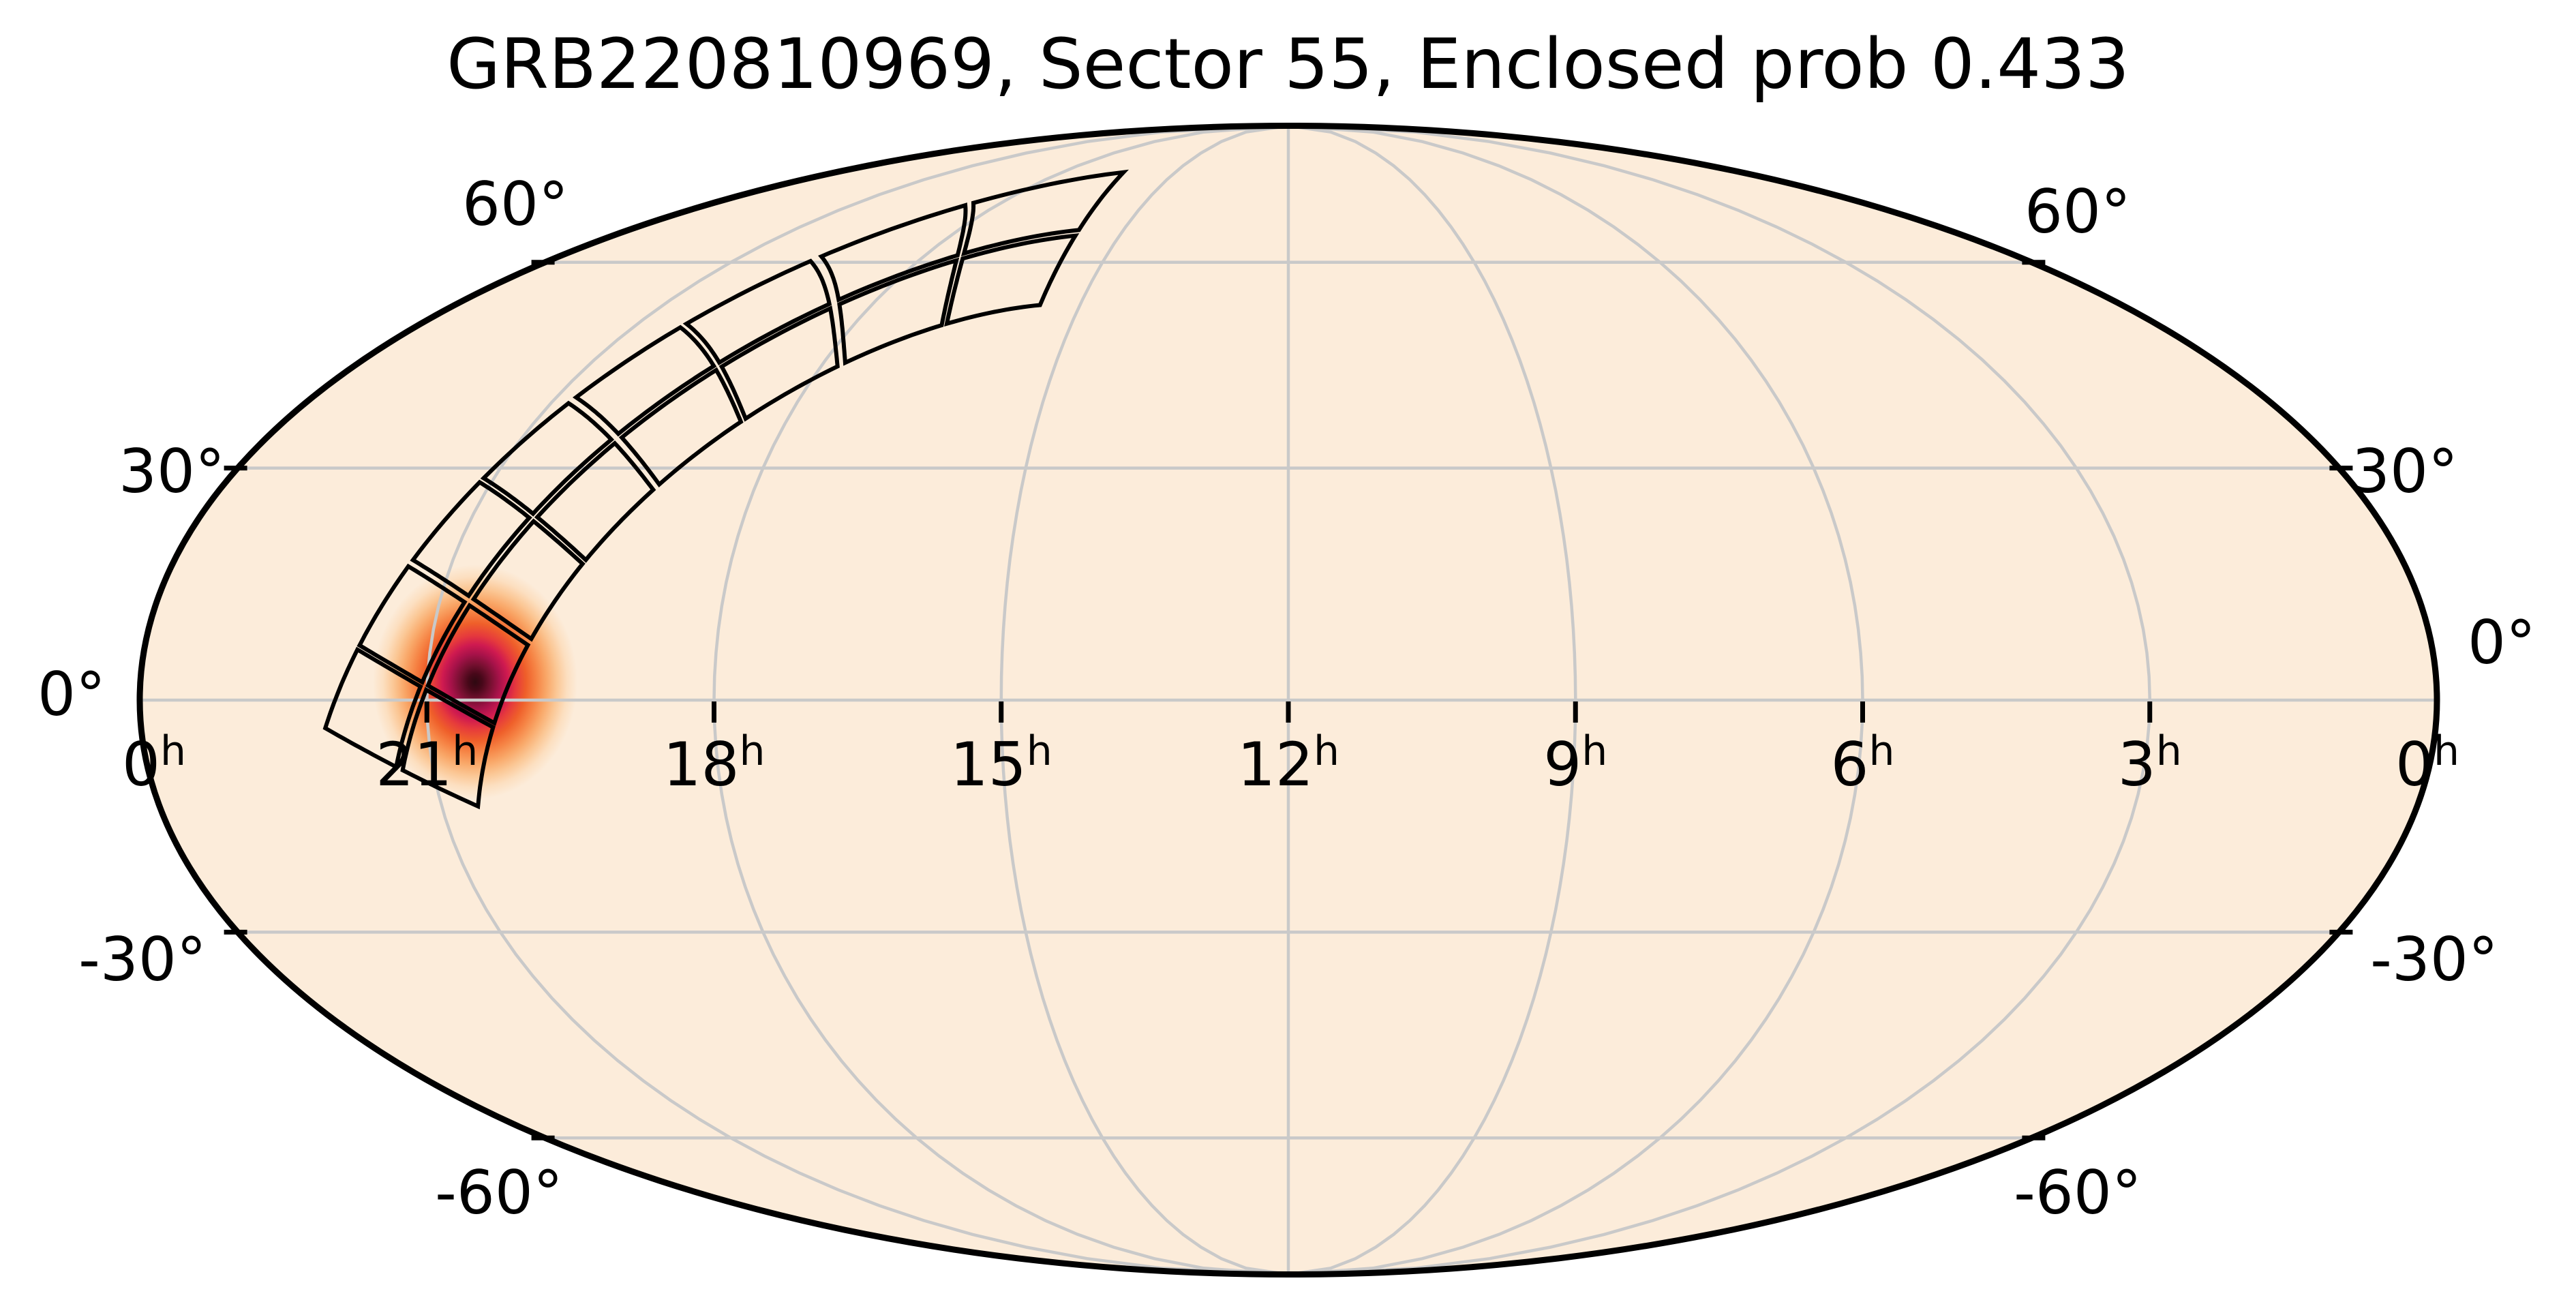  What do you see at coordinates (2502, 642) in the screenshot?
I see `dec-label-right-0: 0°` at bounding box center [2502, 642].